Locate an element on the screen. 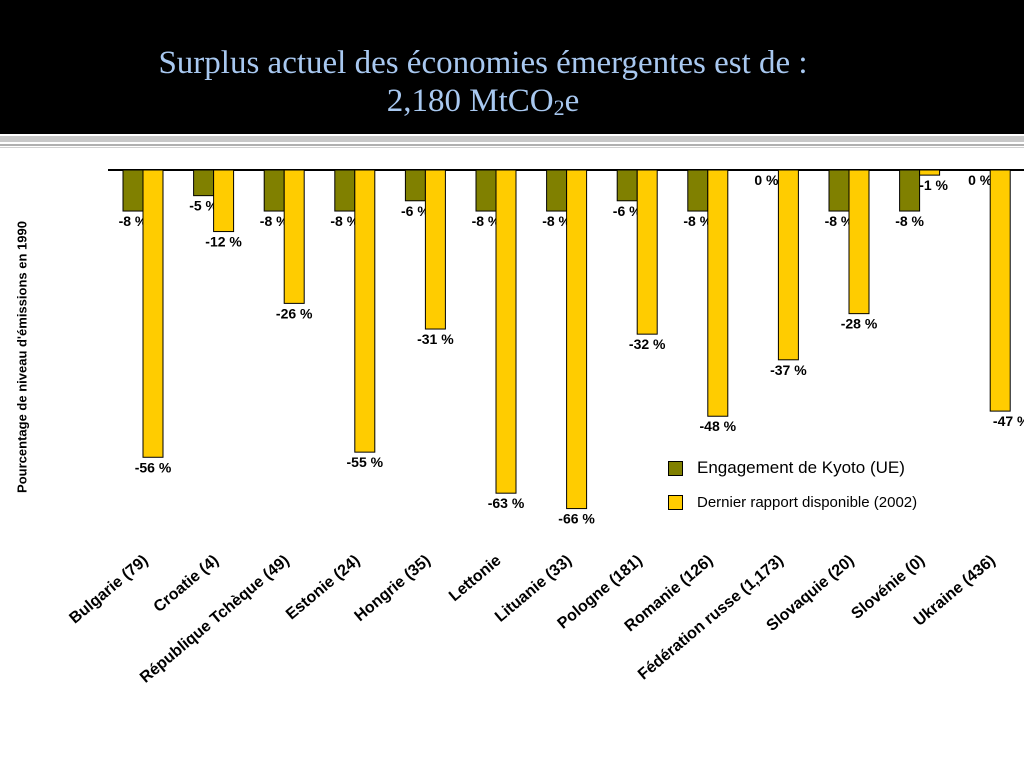 The width and height of the screenshot is (1024, 768). data-label-report: -26 % is located at coordinates (294, 313).